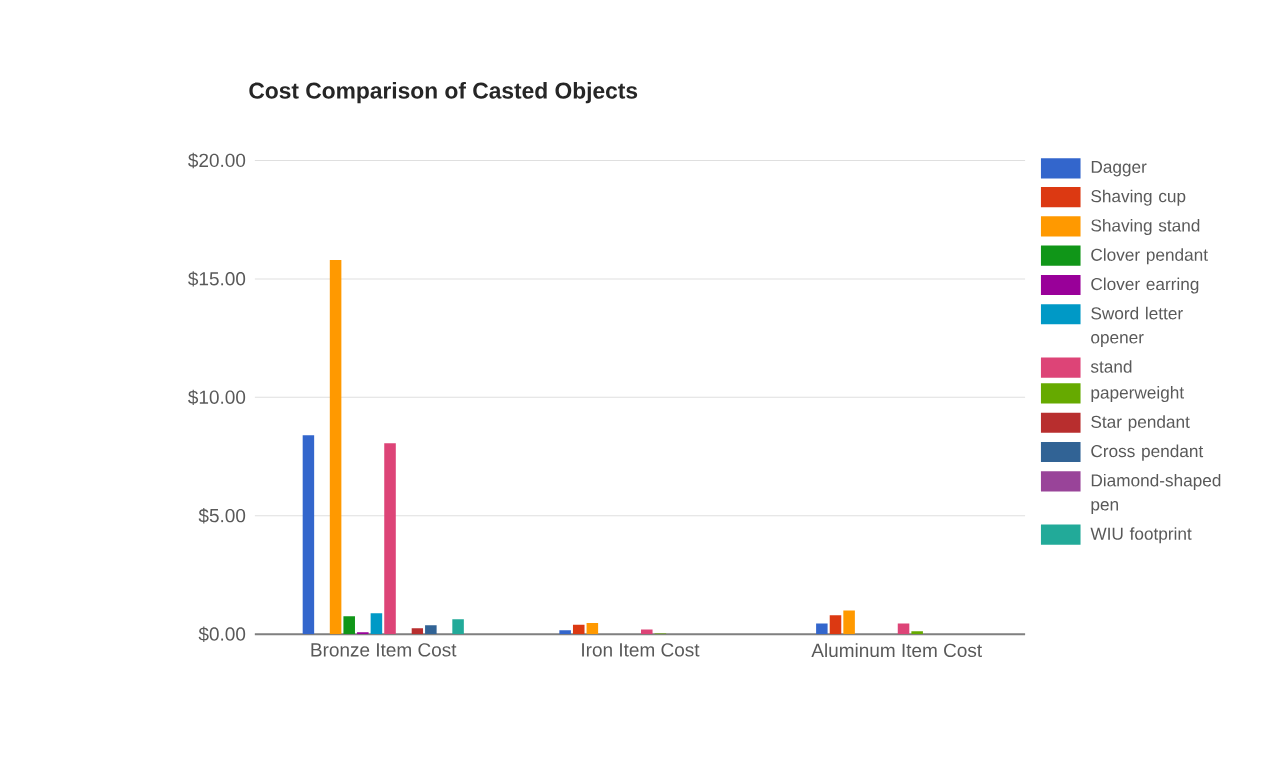 The width and height of the screenshot is (1267, 784). I want to click on legend-label: Shaving stand, so click(1145, 227).